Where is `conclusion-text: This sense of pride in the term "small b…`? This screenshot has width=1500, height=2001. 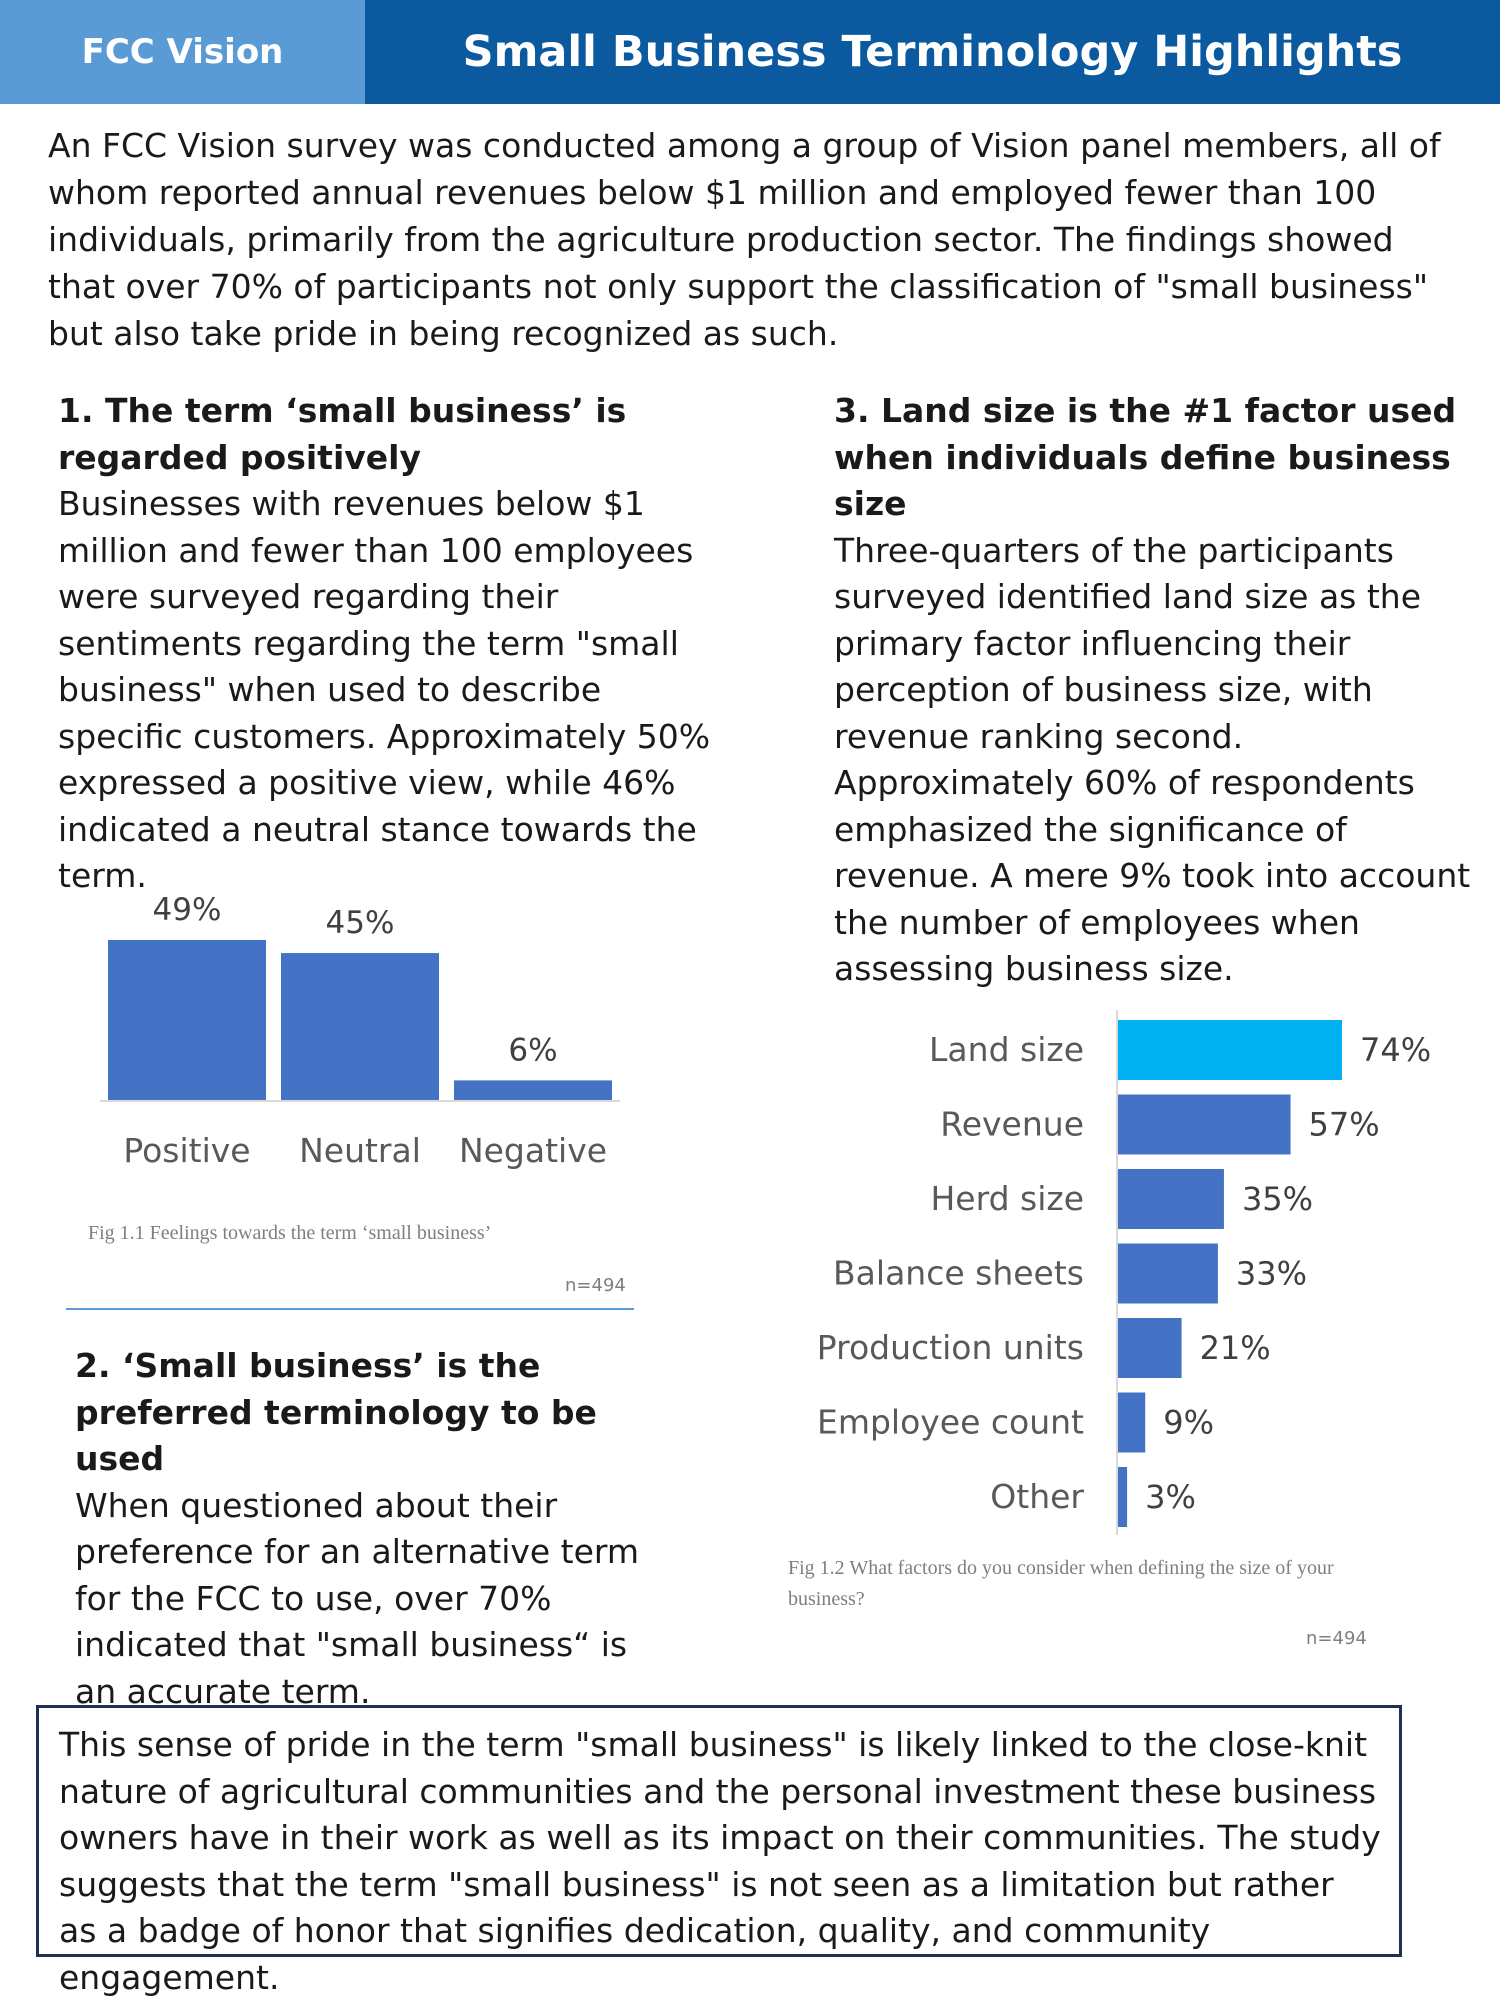 conclusion-text: This sense of pride in the term "small b… is located at coordinates (720, 1861).